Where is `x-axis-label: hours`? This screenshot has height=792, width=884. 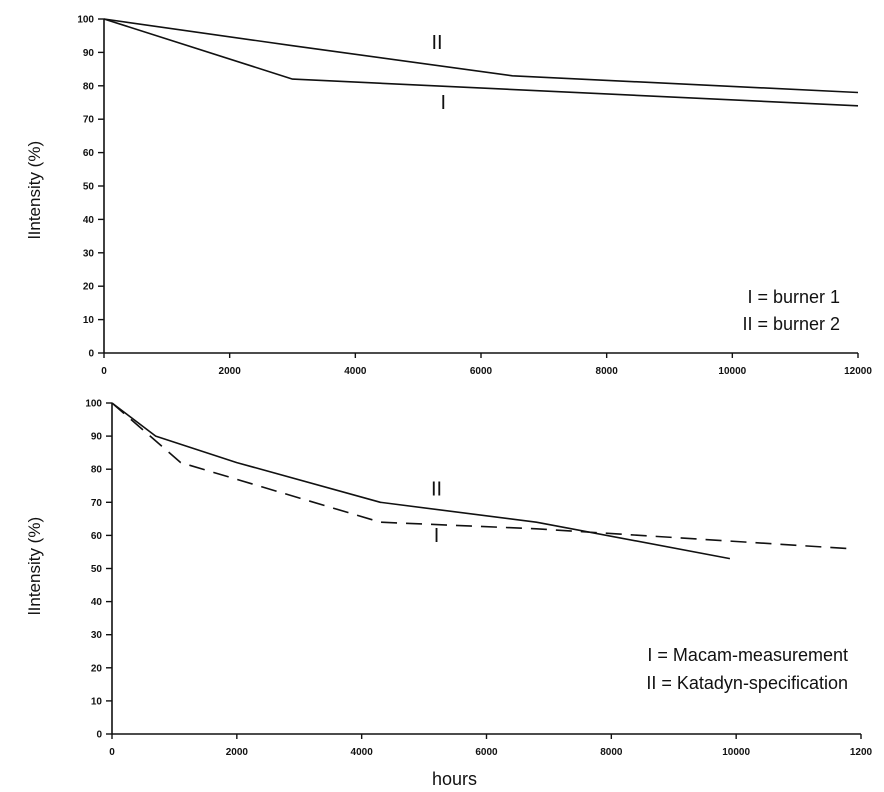 x-axis-label: hours is located at coordinates (454, 779).